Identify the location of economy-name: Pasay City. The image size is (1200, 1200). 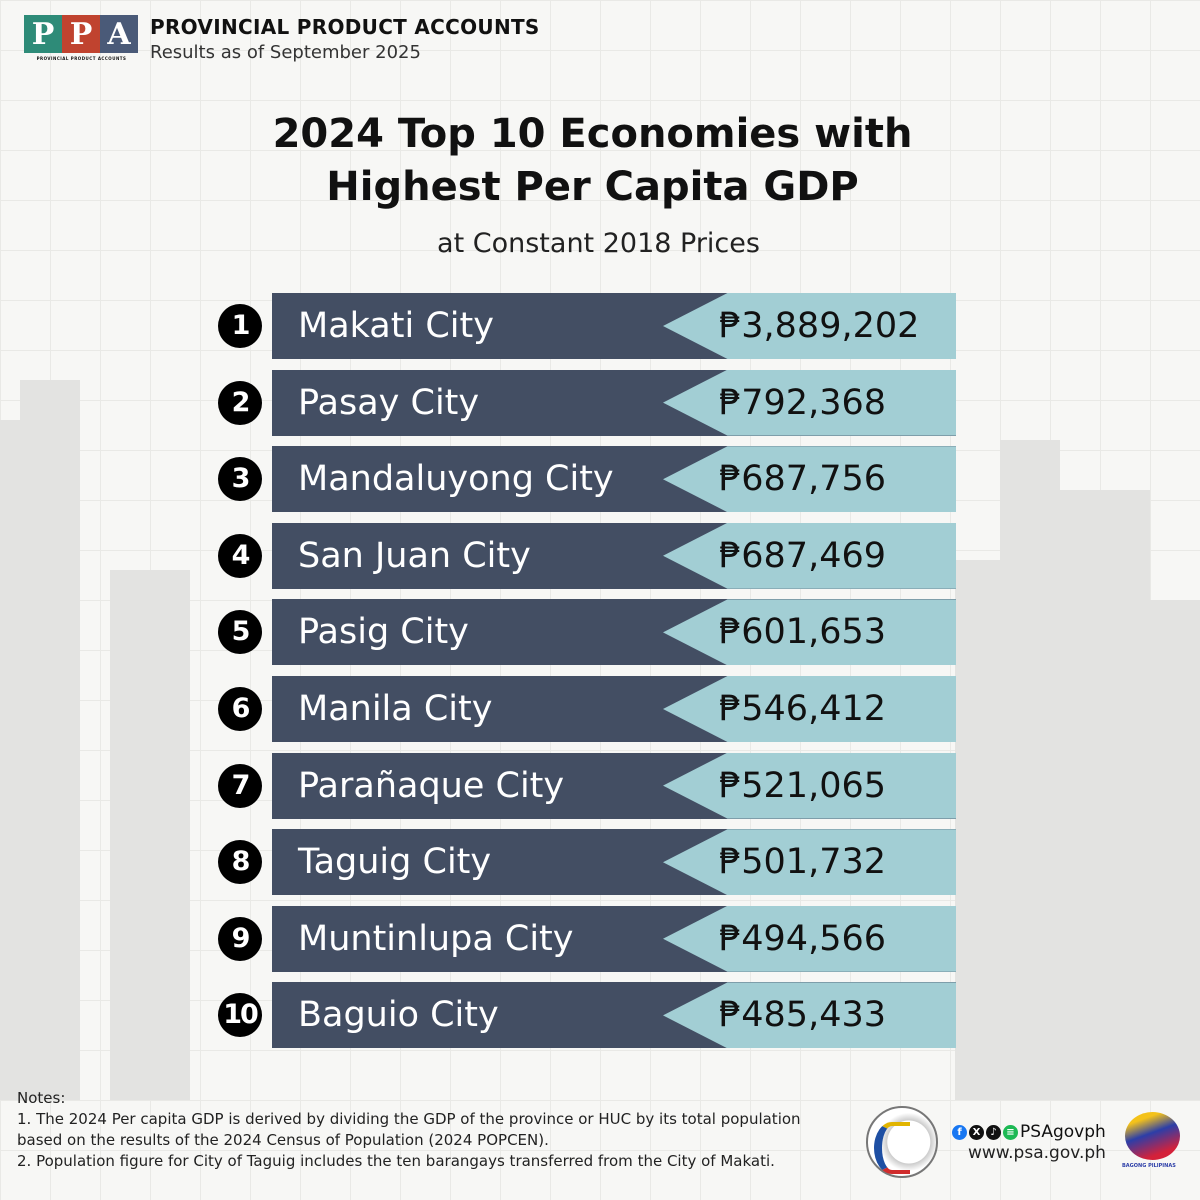
(389, 402).